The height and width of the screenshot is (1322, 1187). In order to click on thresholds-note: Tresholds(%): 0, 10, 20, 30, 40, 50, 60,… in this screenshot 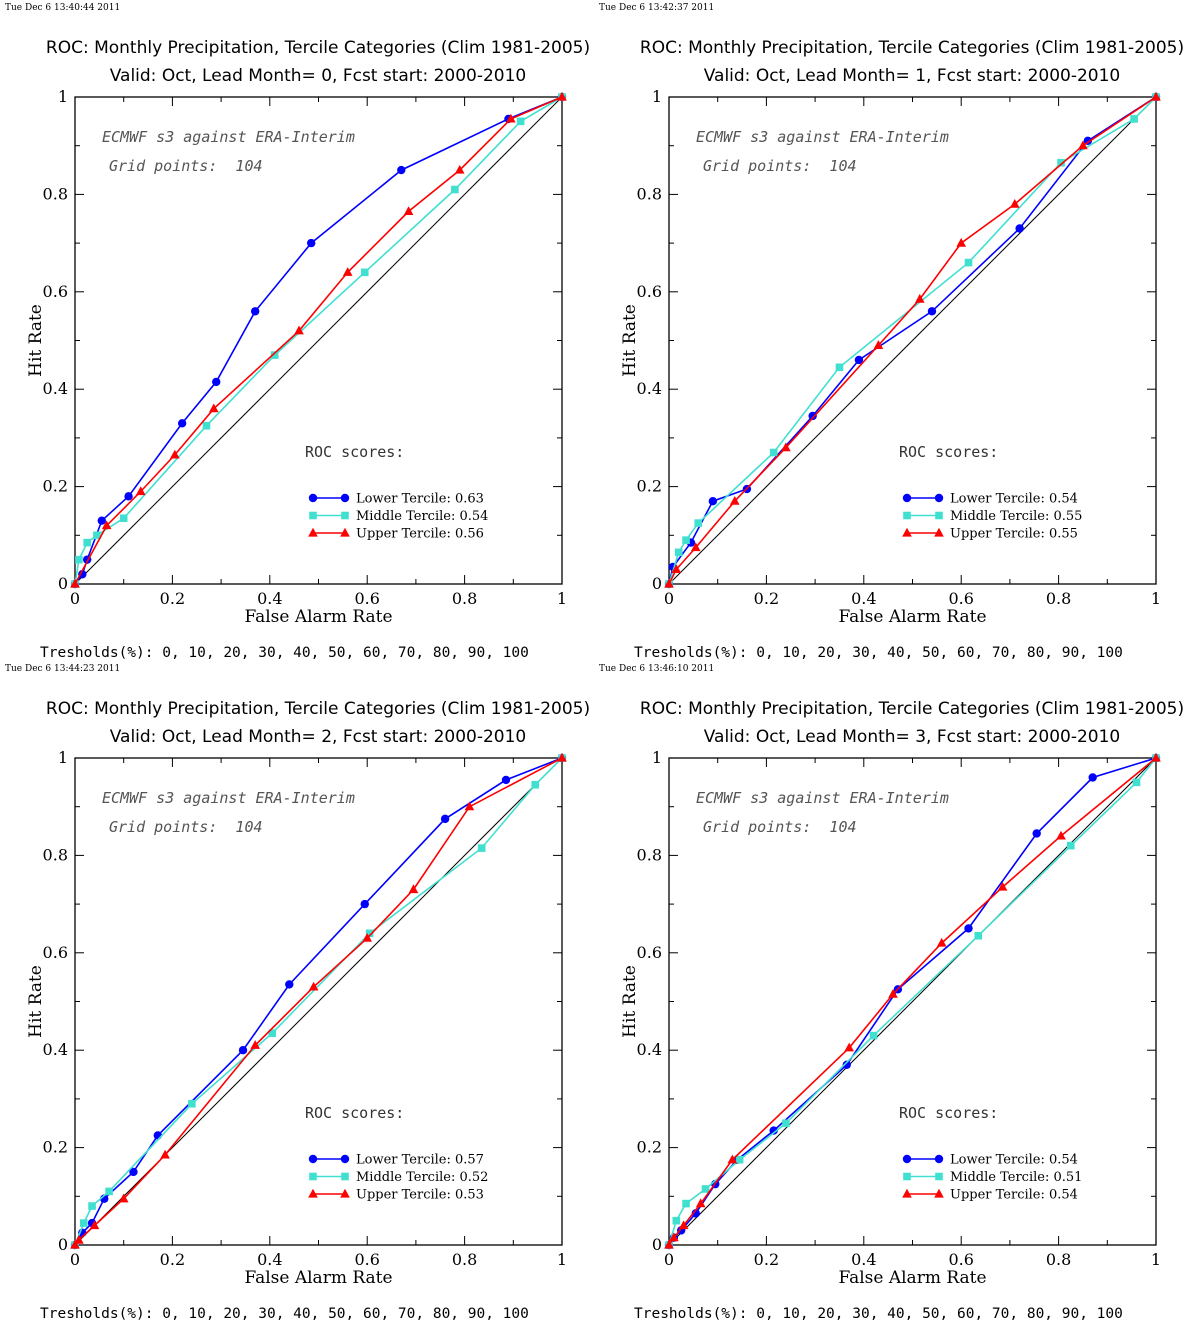, I will do `click(284, 1314)`.